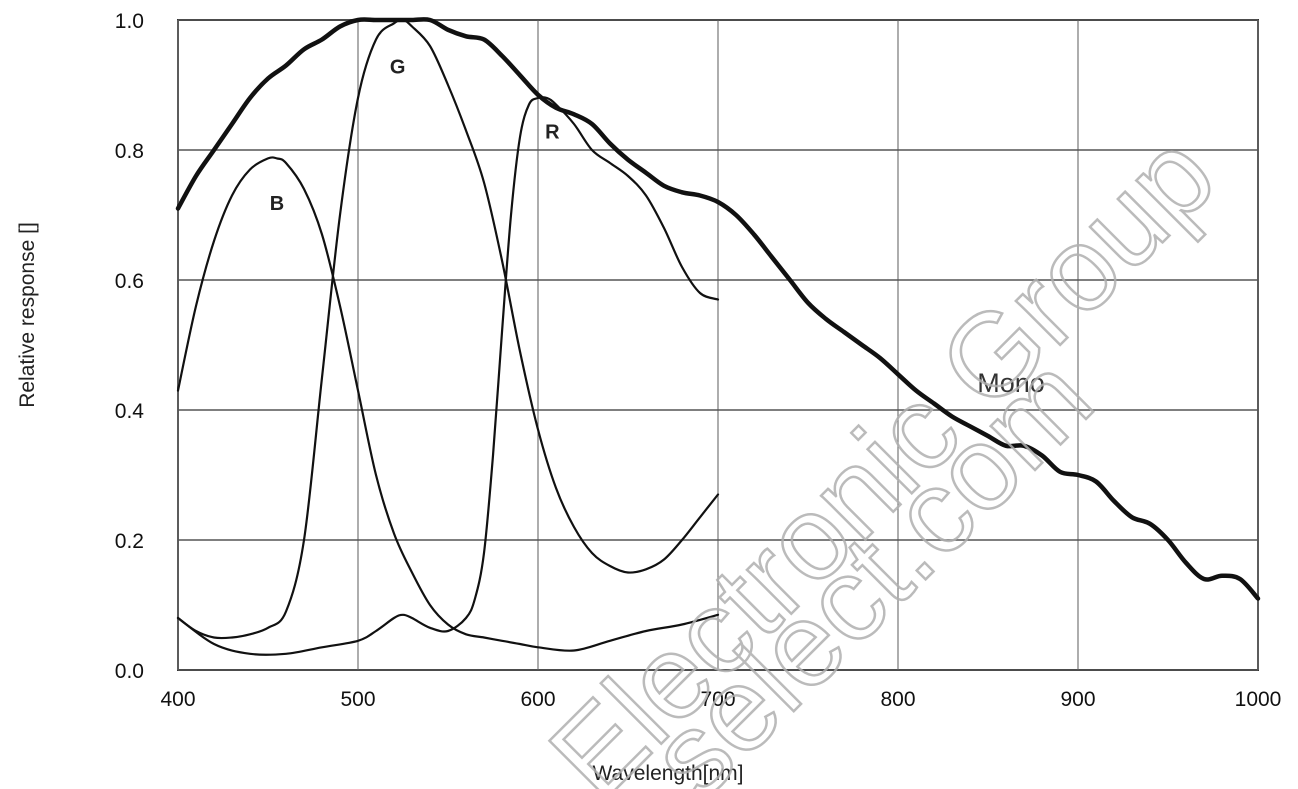 Image resolution: width=1298 pixels, height=789 pixels. Describe the element at coordinates (129, 21) in the screenshot. I see `y-tick-label: 1.0` at that location.